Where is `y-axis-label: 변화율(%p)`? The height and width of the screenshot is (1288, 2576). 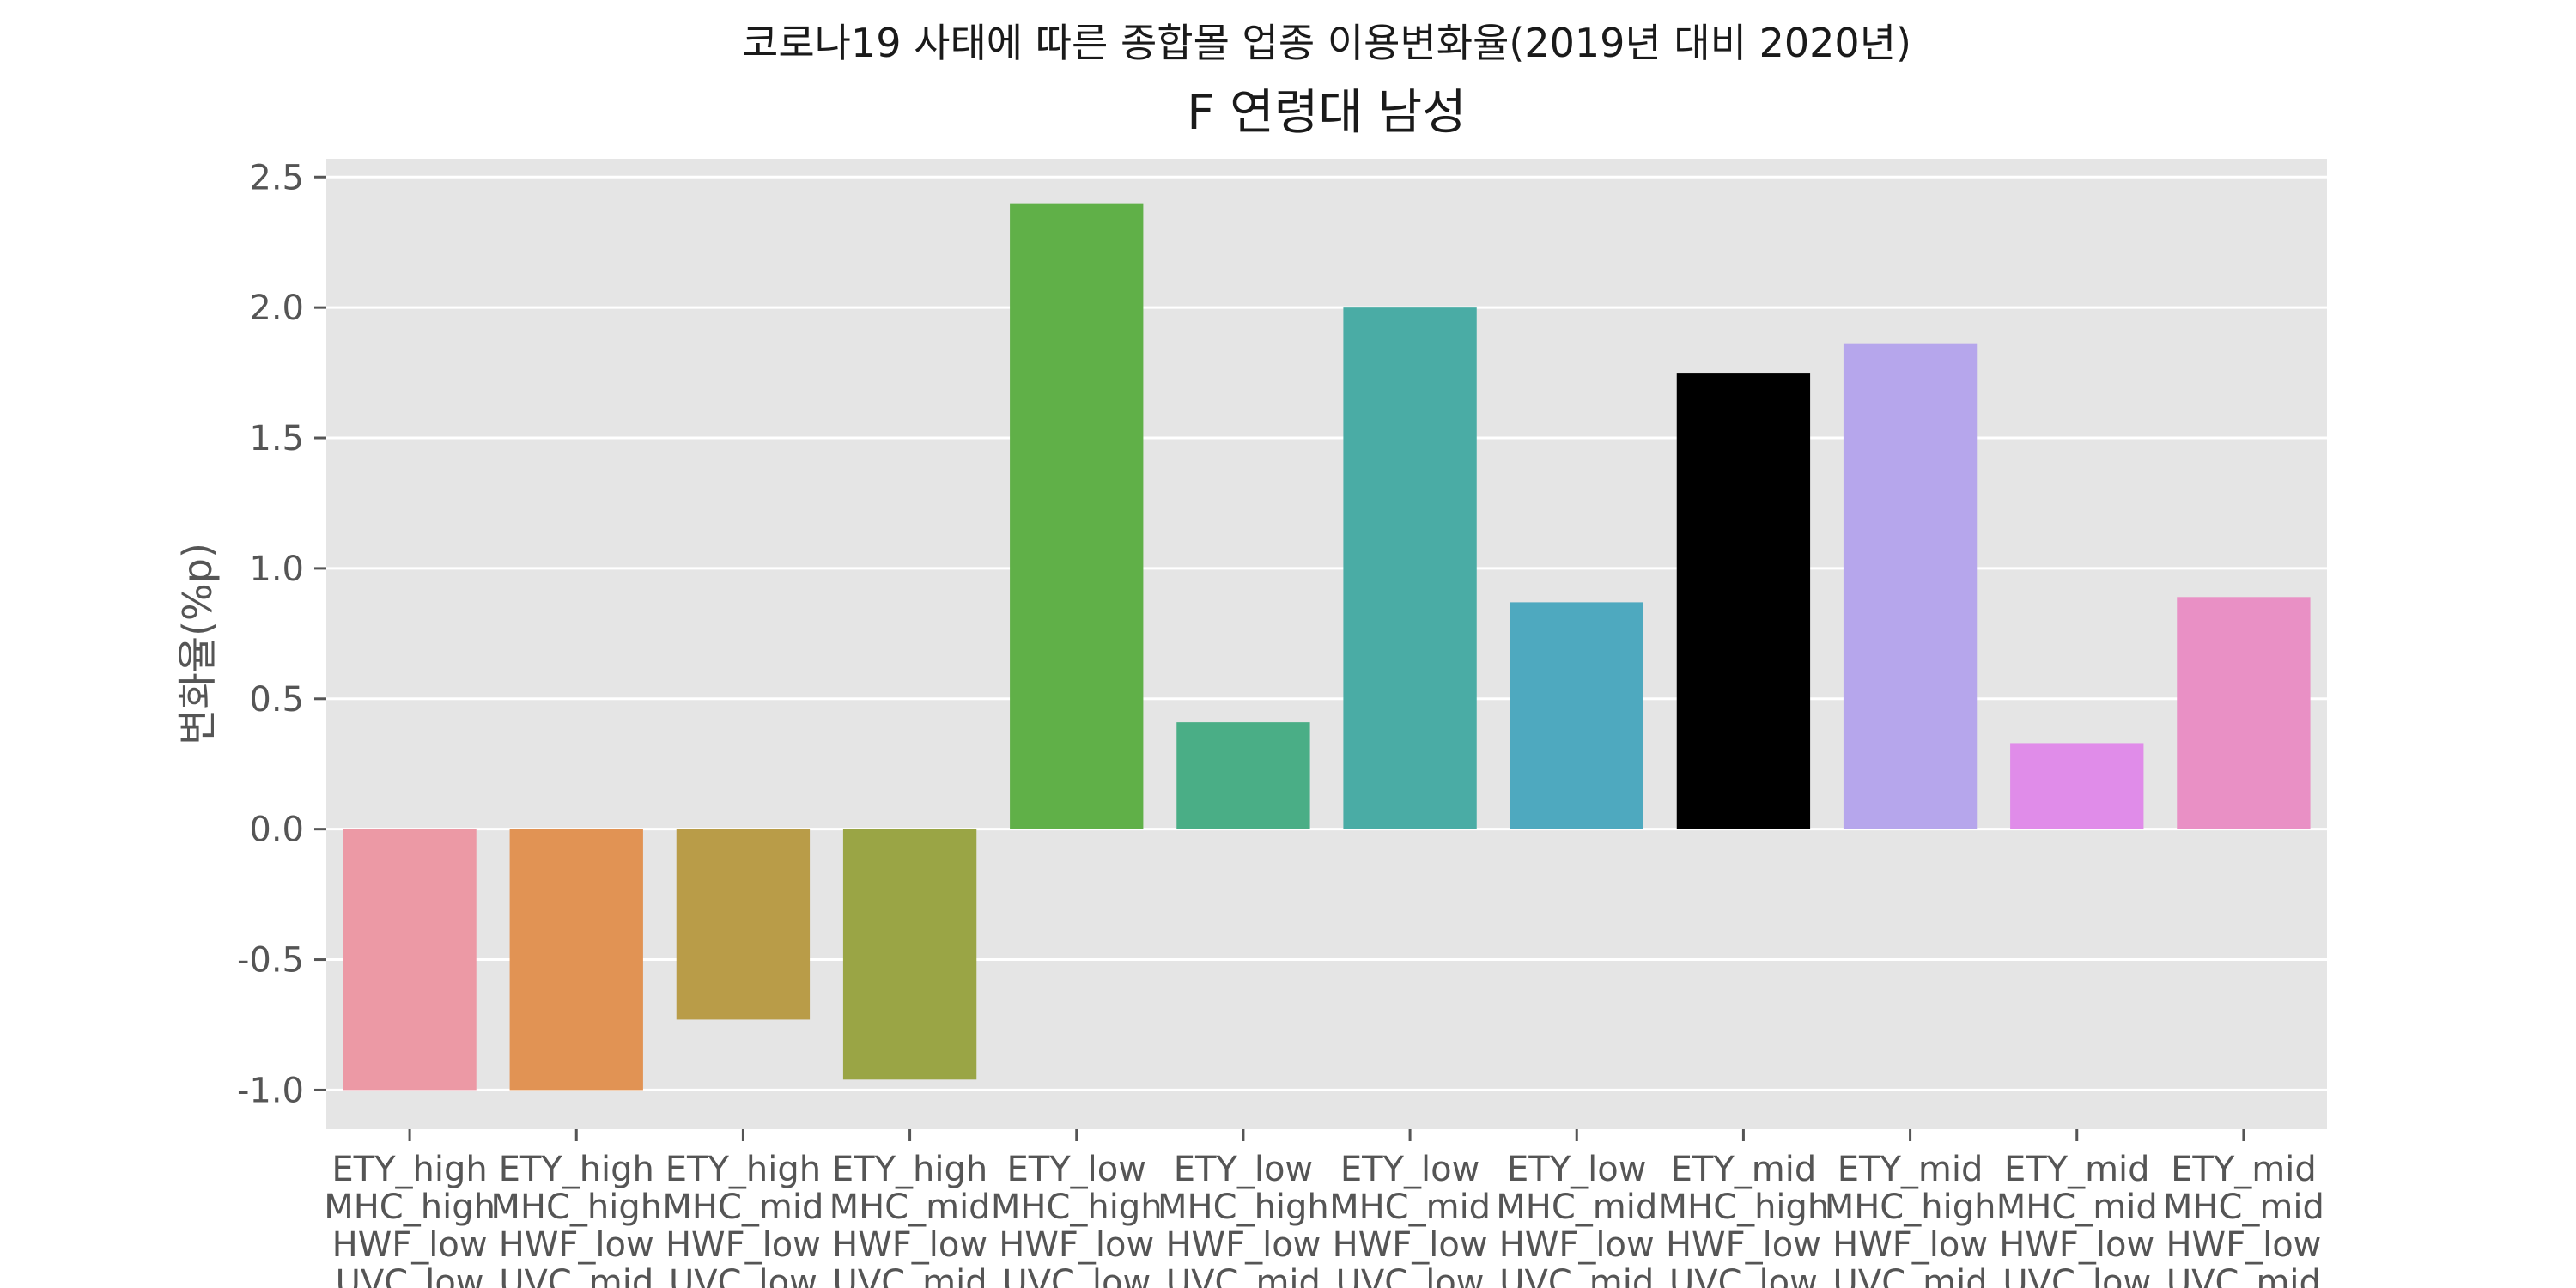
y-axis-label: 변화율(%p) is located at coordinates (197, 644).